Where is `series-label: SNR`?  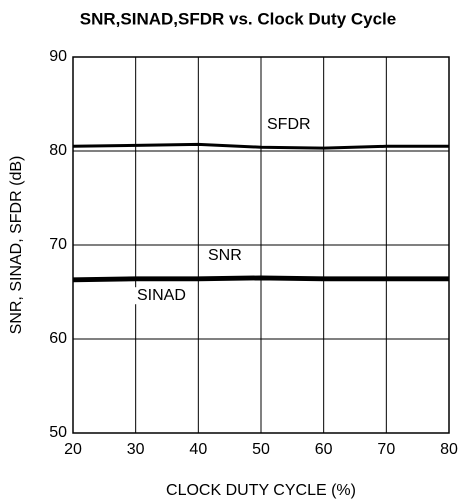 series-label: SNR is located at coordinates (225, 255).